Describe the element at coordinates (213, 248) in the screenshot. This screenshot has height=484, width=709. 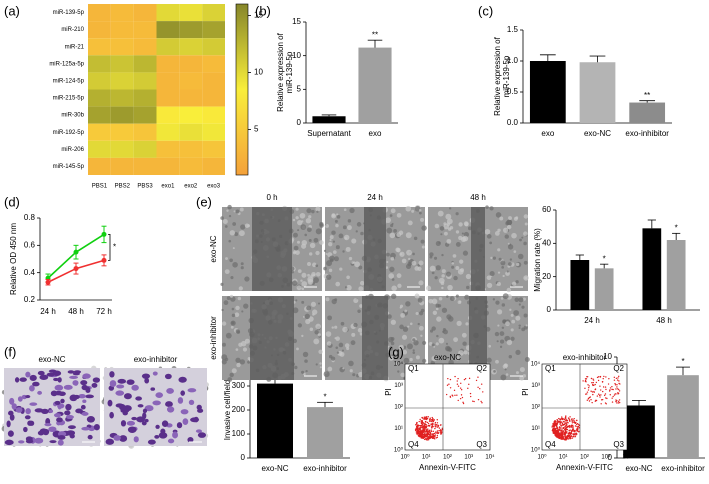
I see `row-label: exo-NC` at that location.